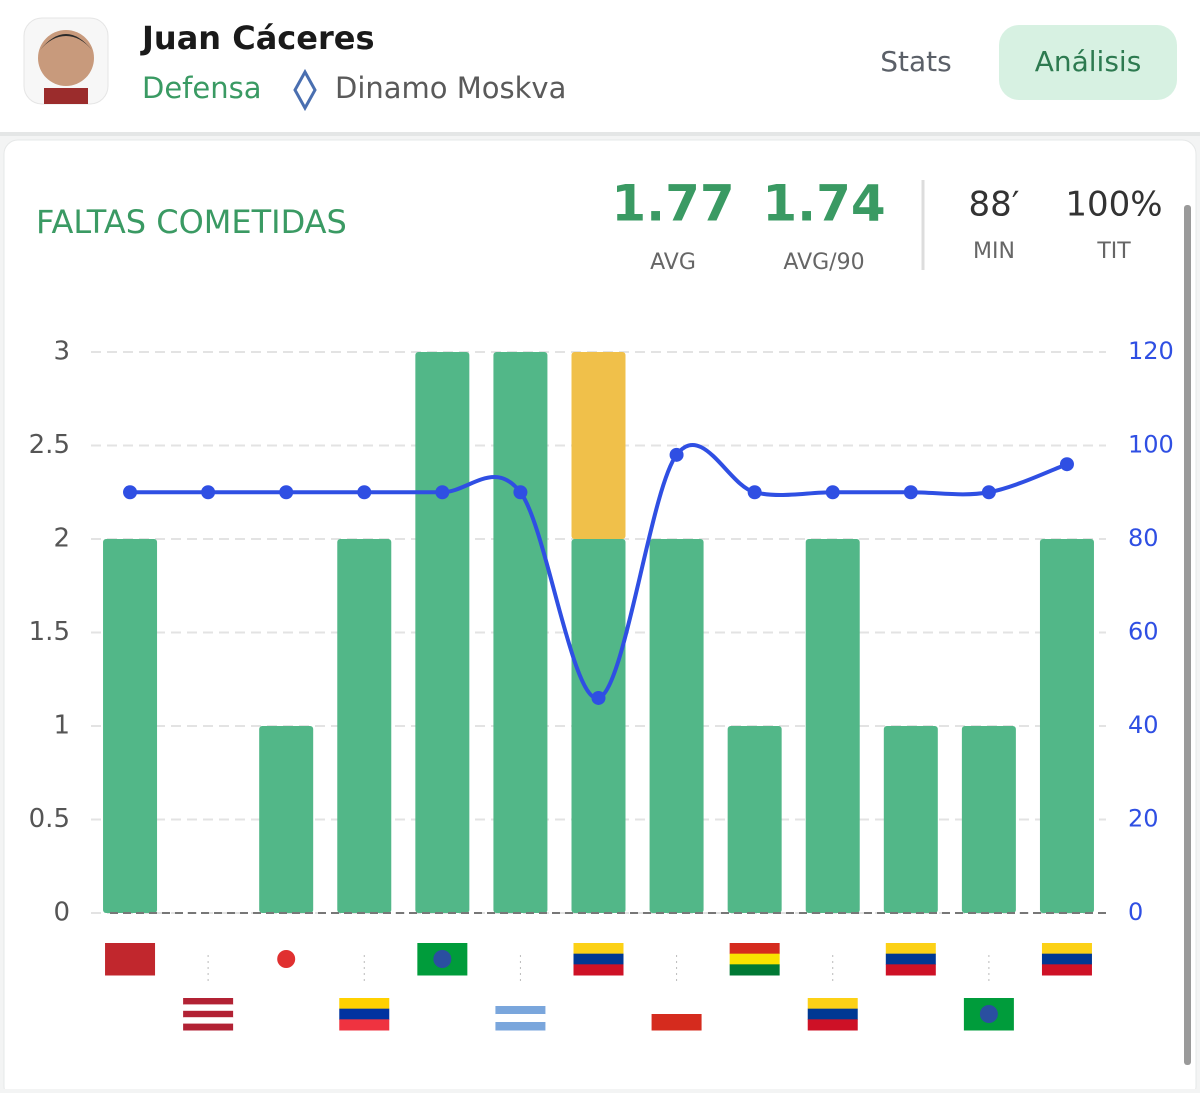 This screenshot has width=1200, height=1093. I want to click on scrollbar, so click(1187, 635).